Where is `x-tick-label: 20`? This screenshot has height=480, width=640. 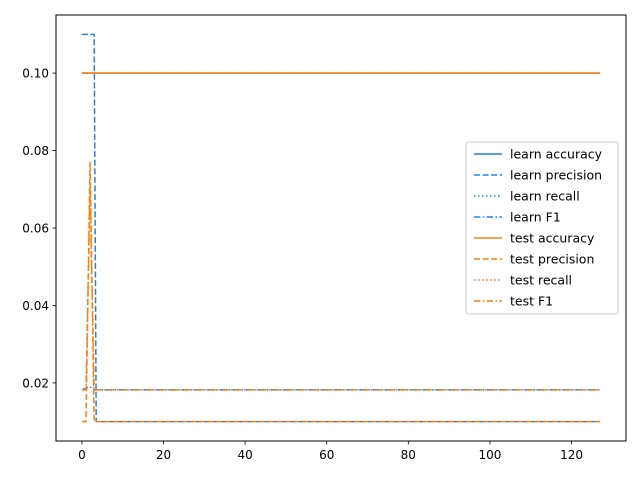 x-tick-label: 20 is located at coordinates (163, 455).